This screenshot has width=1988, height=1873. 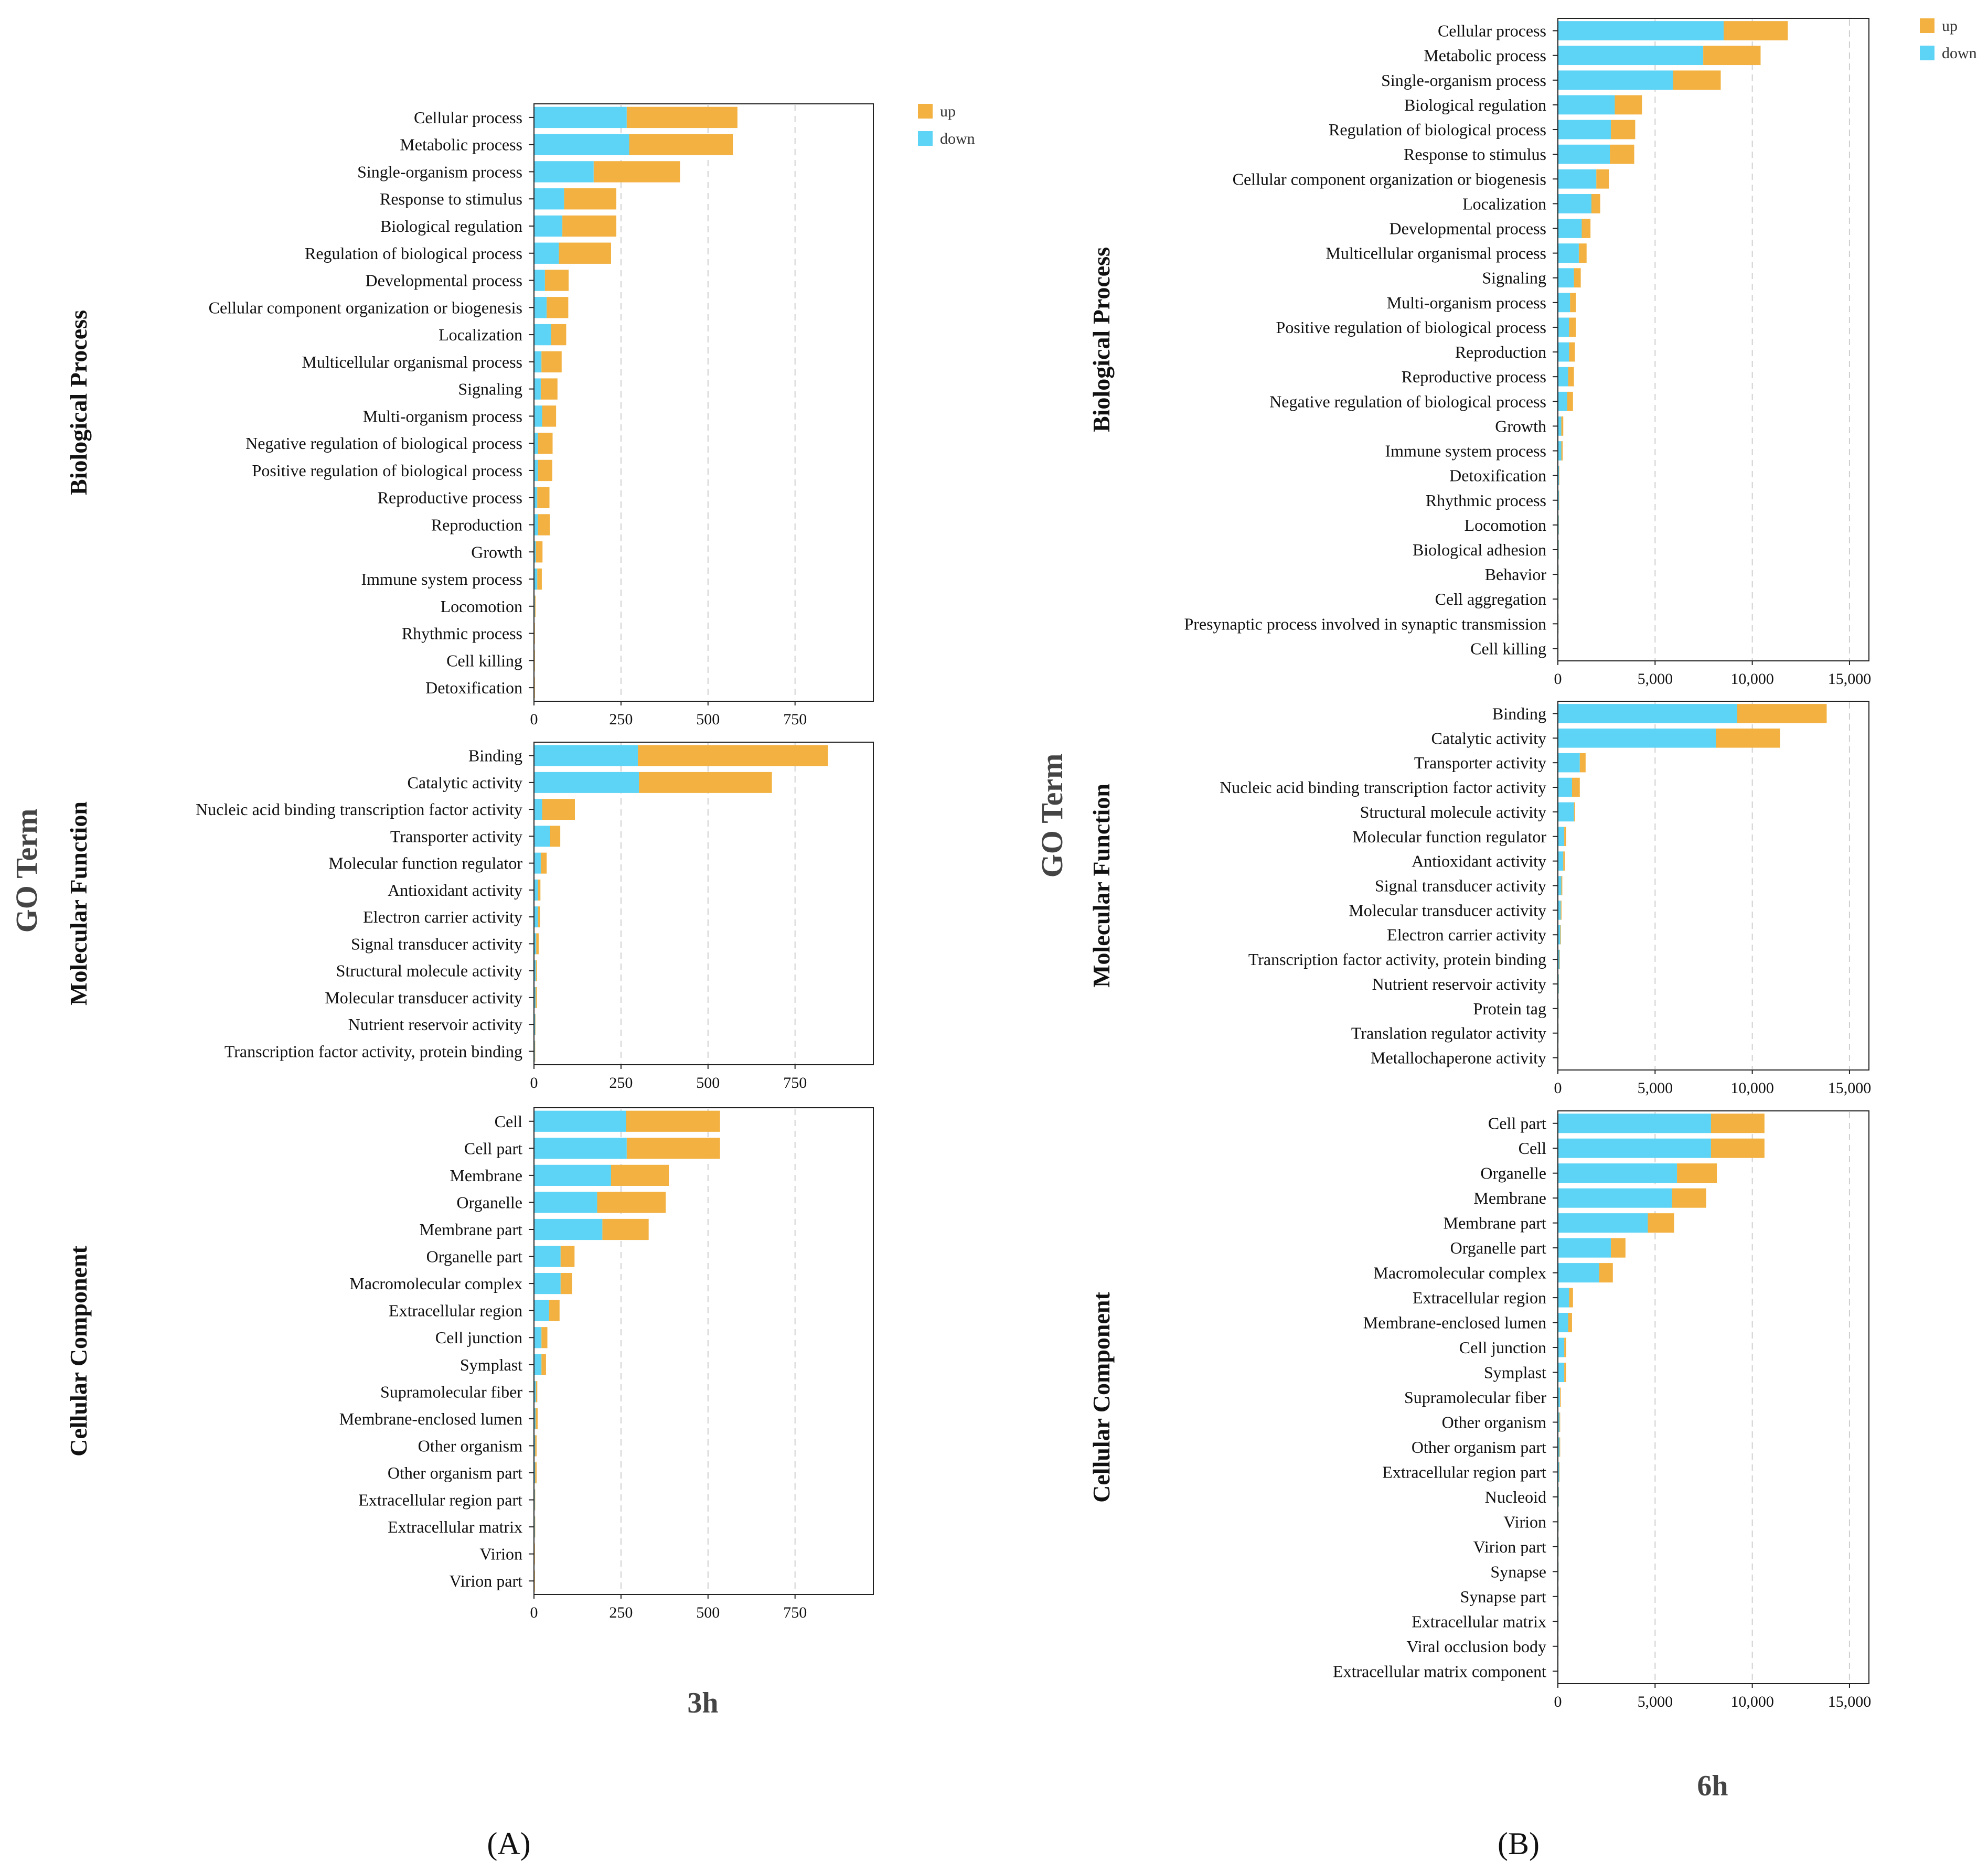 What do you see at coordinates (1519, 1844) in the screenshot?
I see `panel-letter: (B)` at bounding box center [1519, 1844].